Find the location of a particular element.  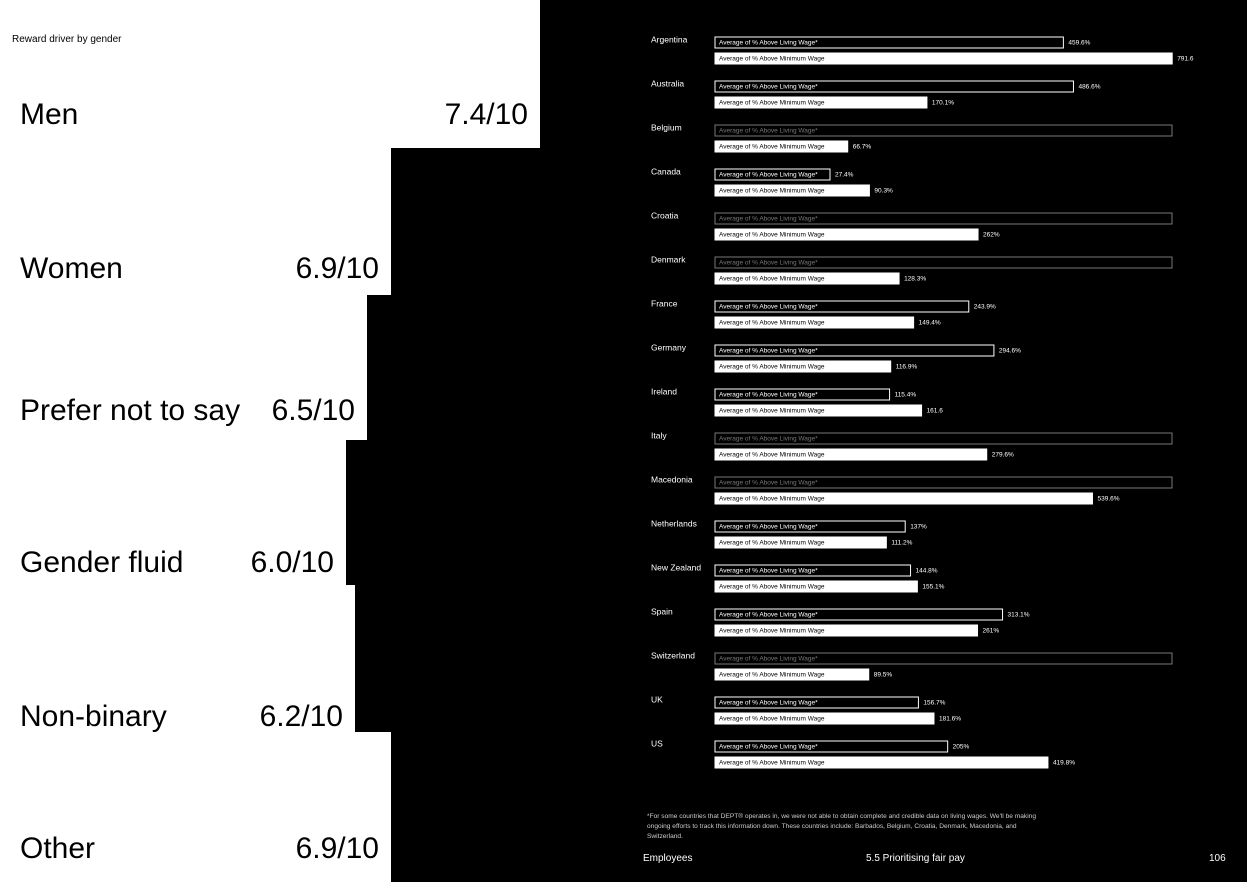

gender-label: Women is located at coordinates (71, 268).